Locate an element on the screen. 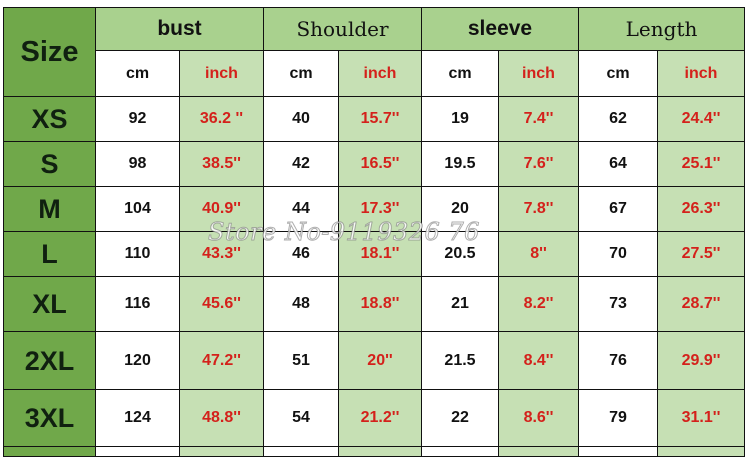  inch-value-cell: 27.5'' is located at coordinates (701, 254).